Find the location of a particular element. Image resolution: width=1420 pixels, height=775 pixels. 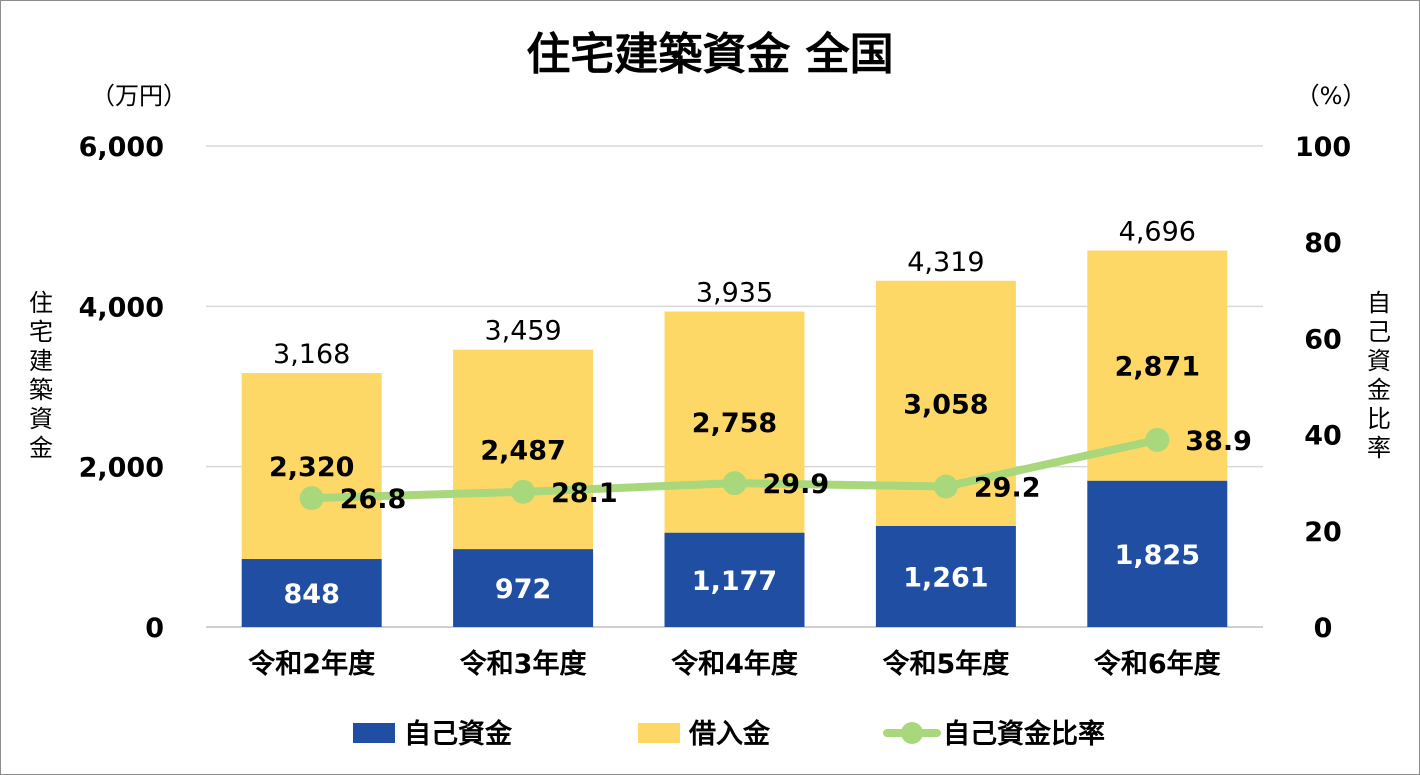

own-funds-label: 972 is located at coordinates (523, 589).